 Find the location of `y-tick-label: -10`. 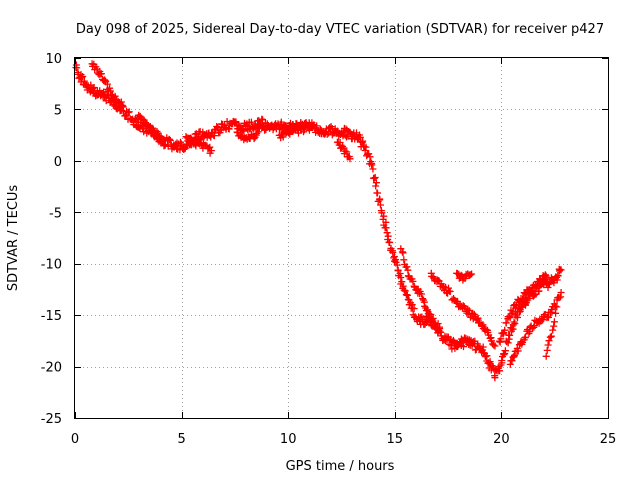

y-tick-label: -10 is located at coordinates (51, 265).